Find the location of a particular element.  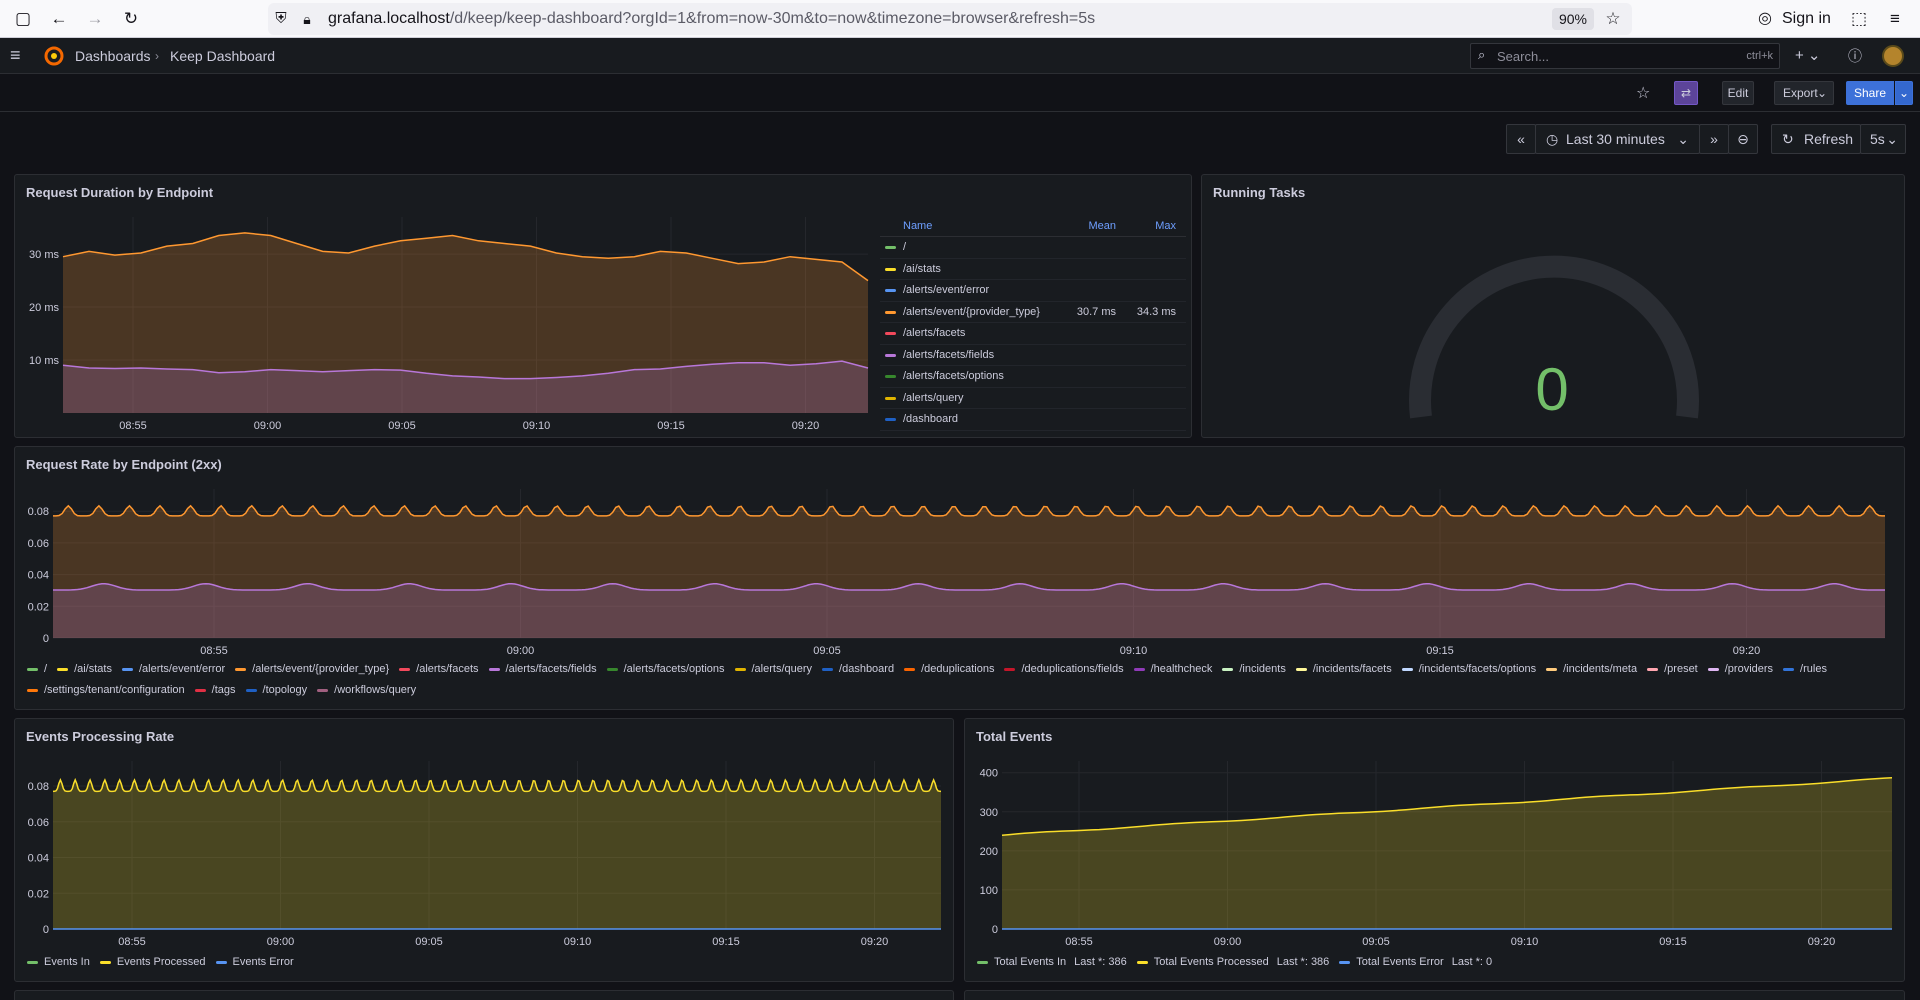

legend-item: /alerts/facets/options is located at coordinates (665, 669).